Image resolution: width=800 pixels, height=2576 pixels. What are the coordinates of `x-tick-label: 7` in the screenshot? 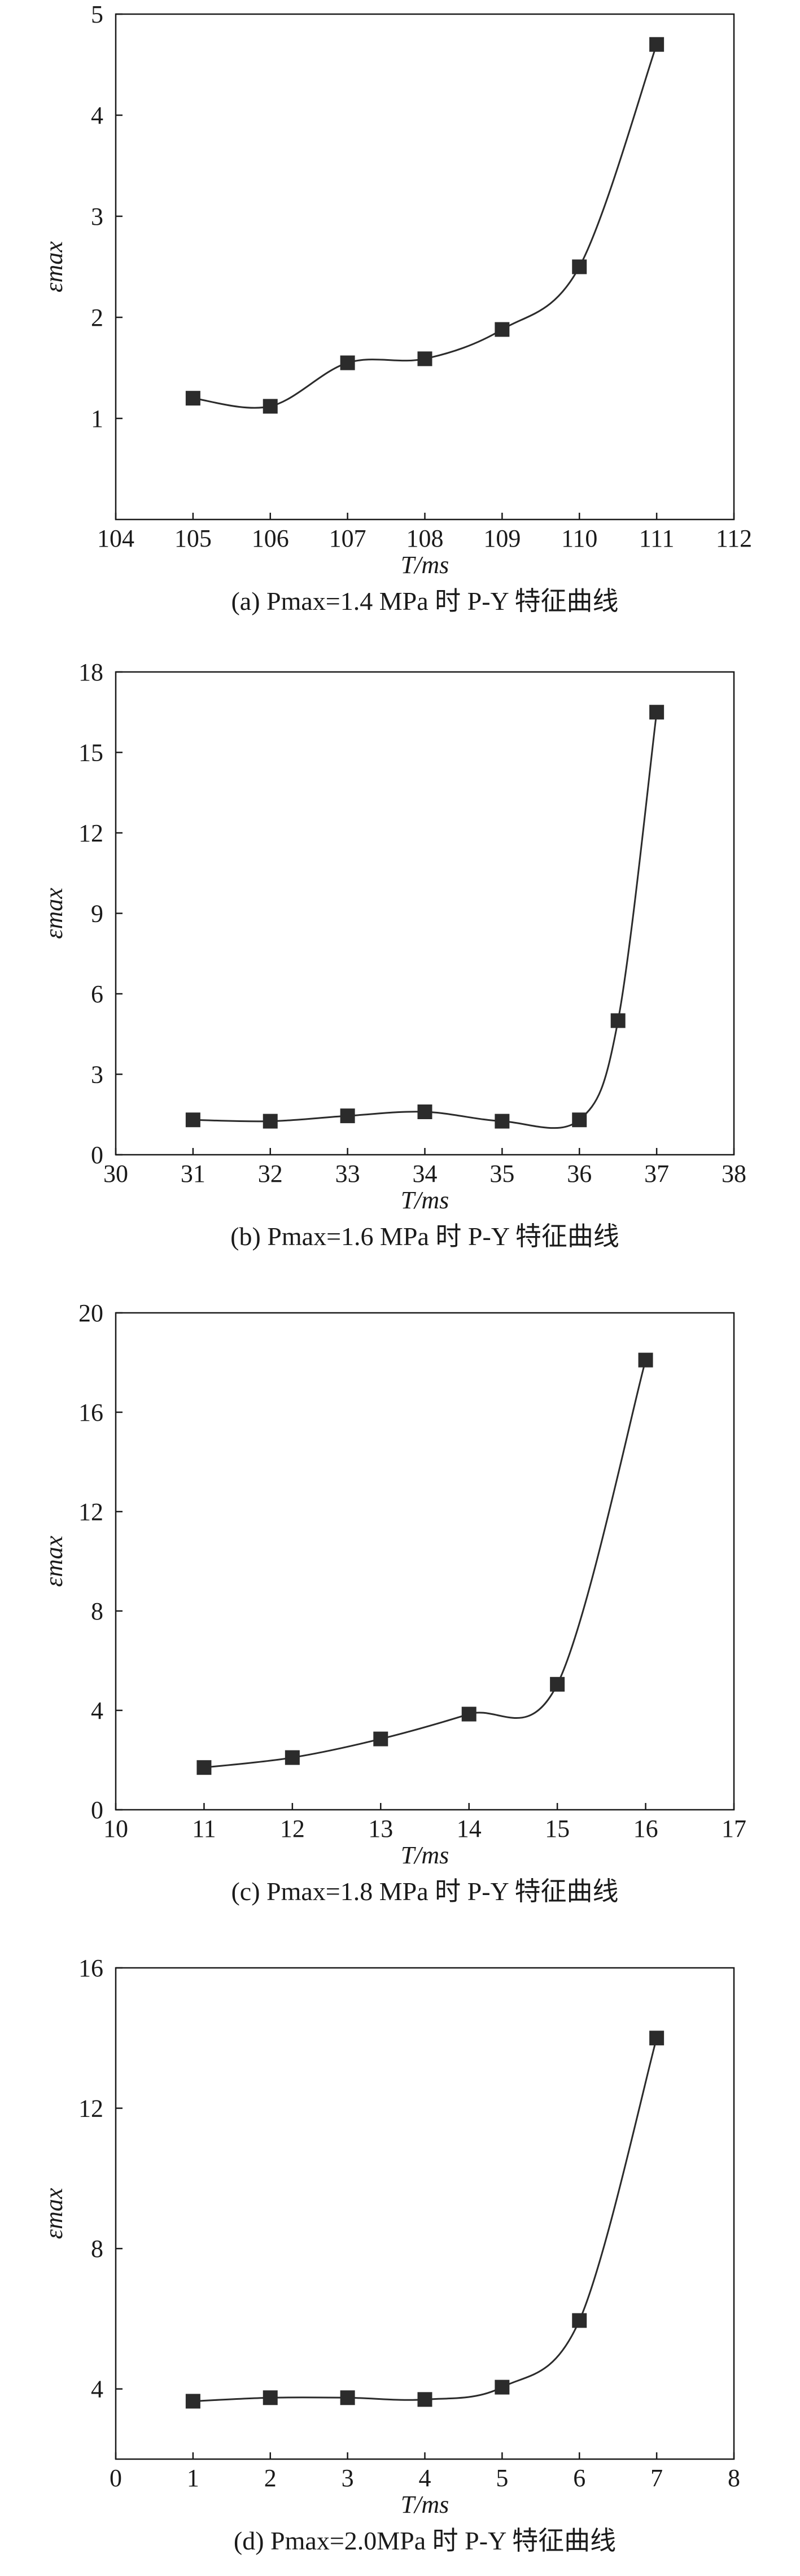 It's located at (656, 2478).